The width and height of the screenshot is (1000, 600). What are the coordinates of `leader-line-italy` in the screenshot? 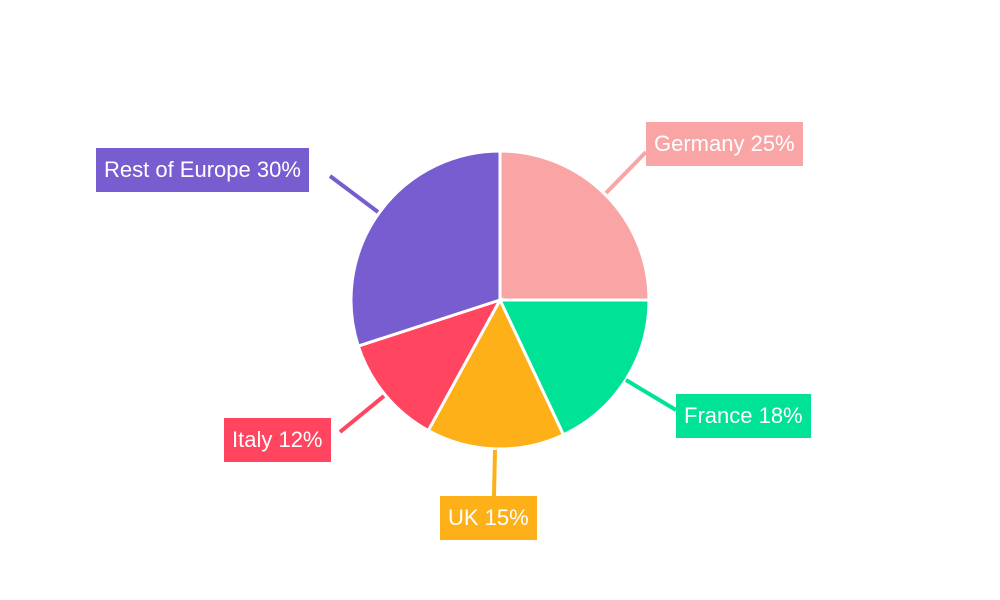 It's located at (362, 414).